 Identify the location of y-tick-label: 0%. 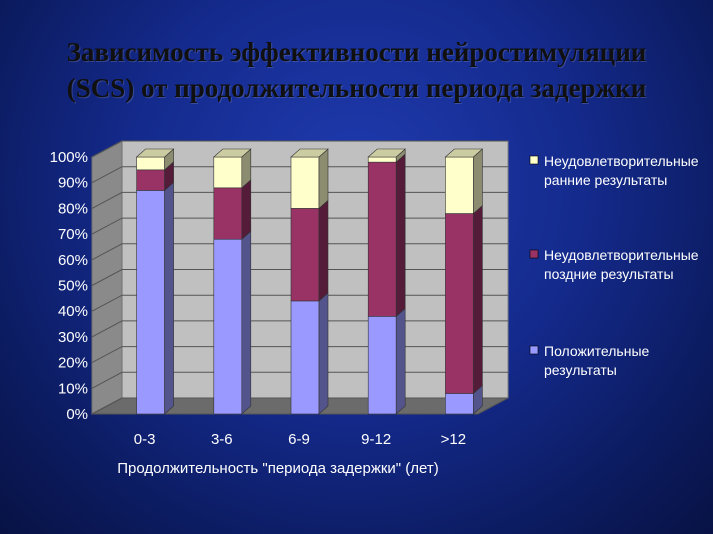
(77, 414).